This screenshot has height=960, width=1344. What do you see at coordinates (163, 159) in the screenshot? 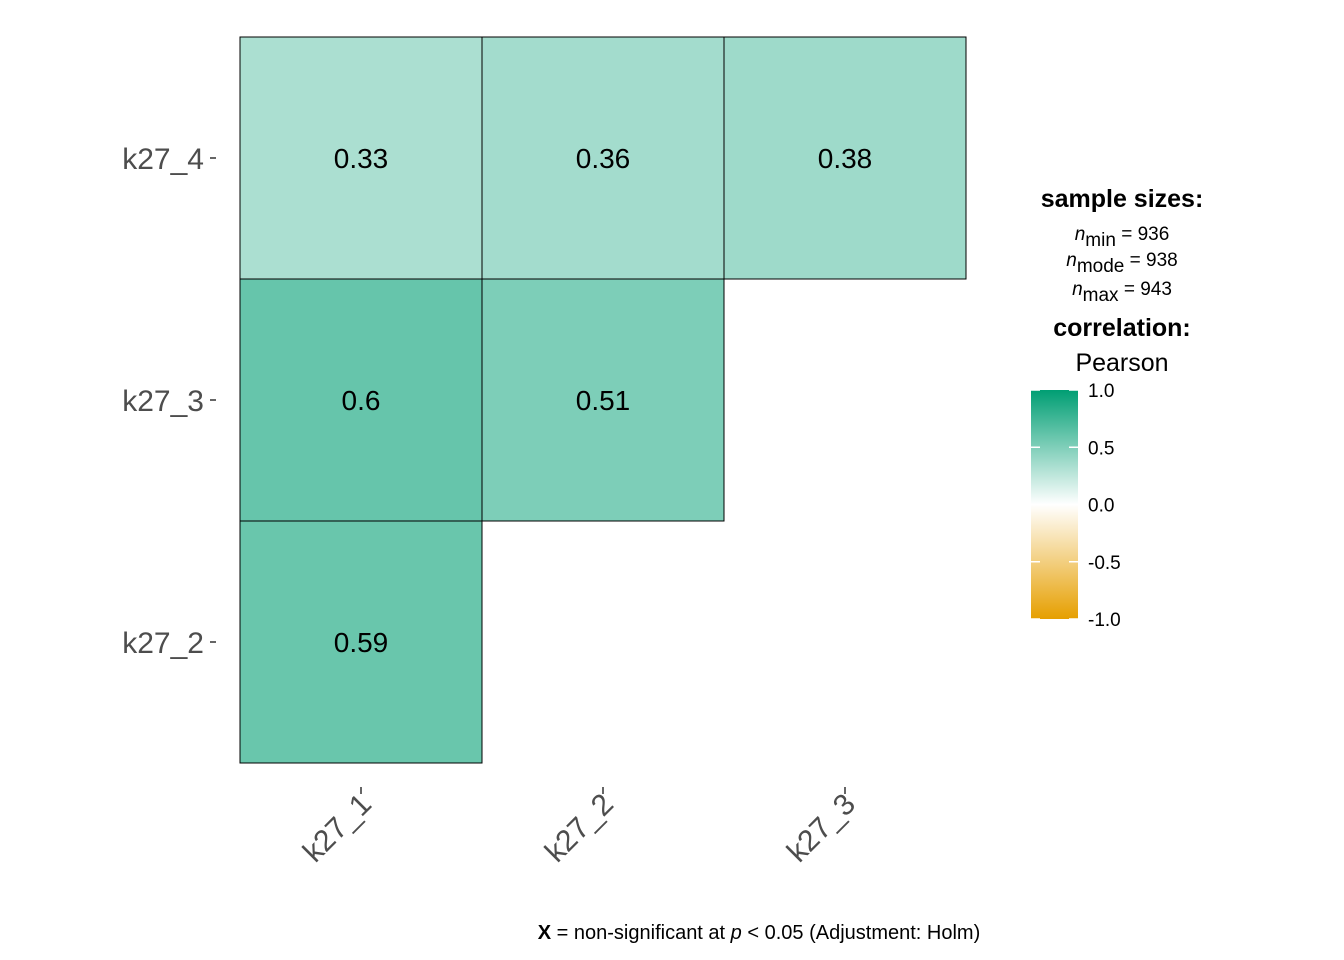
I see `y-tick-label-k27_4: k27_4` at bounding box center [163, 159].